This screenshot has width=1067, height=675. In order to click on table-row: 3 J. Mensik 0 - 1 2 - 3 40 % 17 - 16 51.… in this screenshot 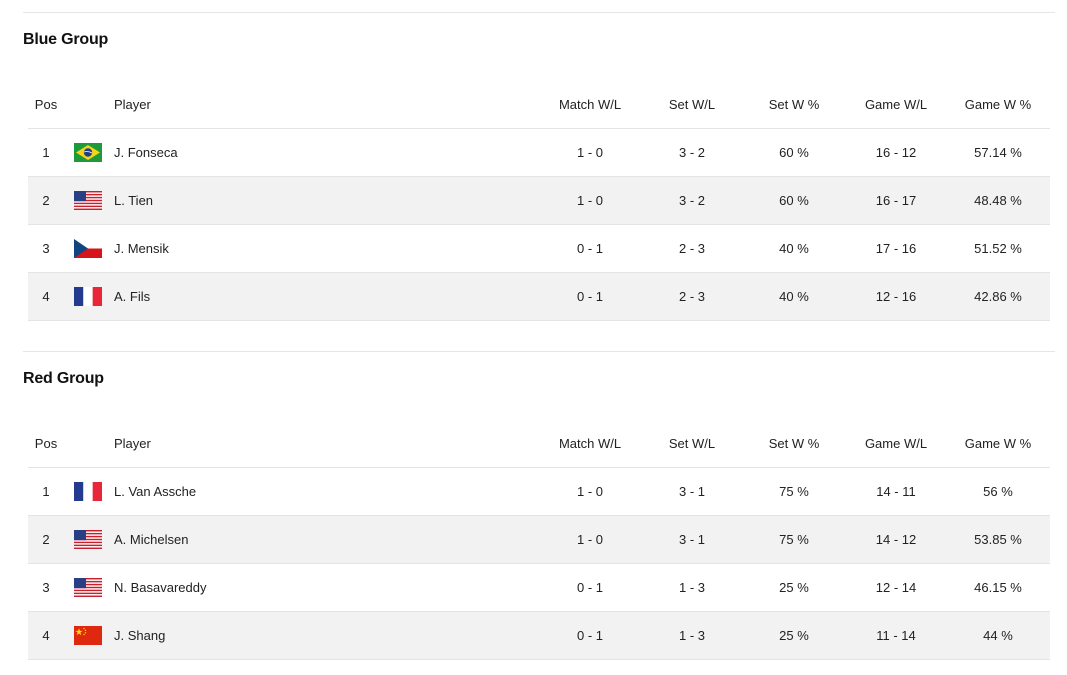, I will do `click(539, 249)`.